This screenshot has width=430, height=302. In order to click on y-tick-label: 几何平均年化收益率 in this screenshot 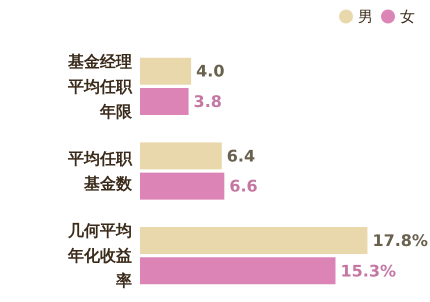, I will do `click(99, 255)`.